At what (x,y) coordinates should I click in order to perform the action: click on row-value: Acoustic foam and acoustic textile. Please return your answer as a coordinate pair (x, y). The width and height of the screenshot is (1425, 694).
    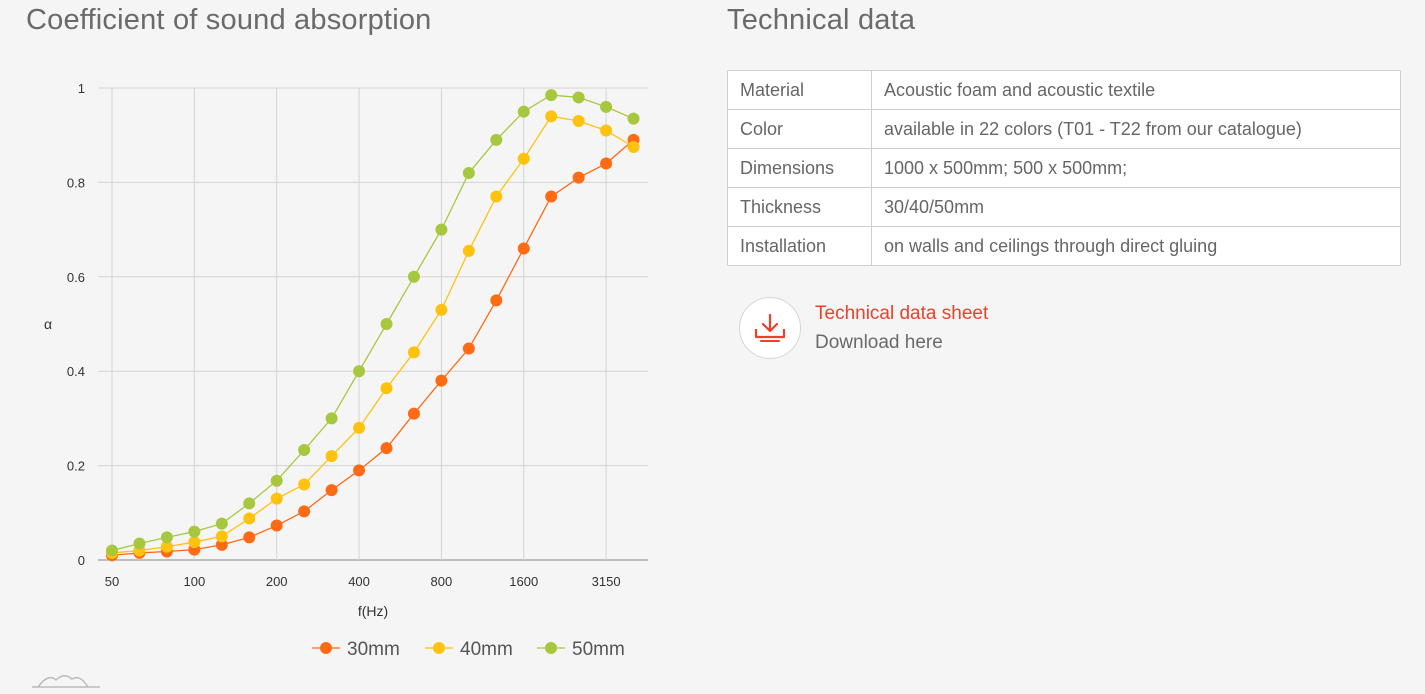
    Looking at the image, I should click on (1136, 90).